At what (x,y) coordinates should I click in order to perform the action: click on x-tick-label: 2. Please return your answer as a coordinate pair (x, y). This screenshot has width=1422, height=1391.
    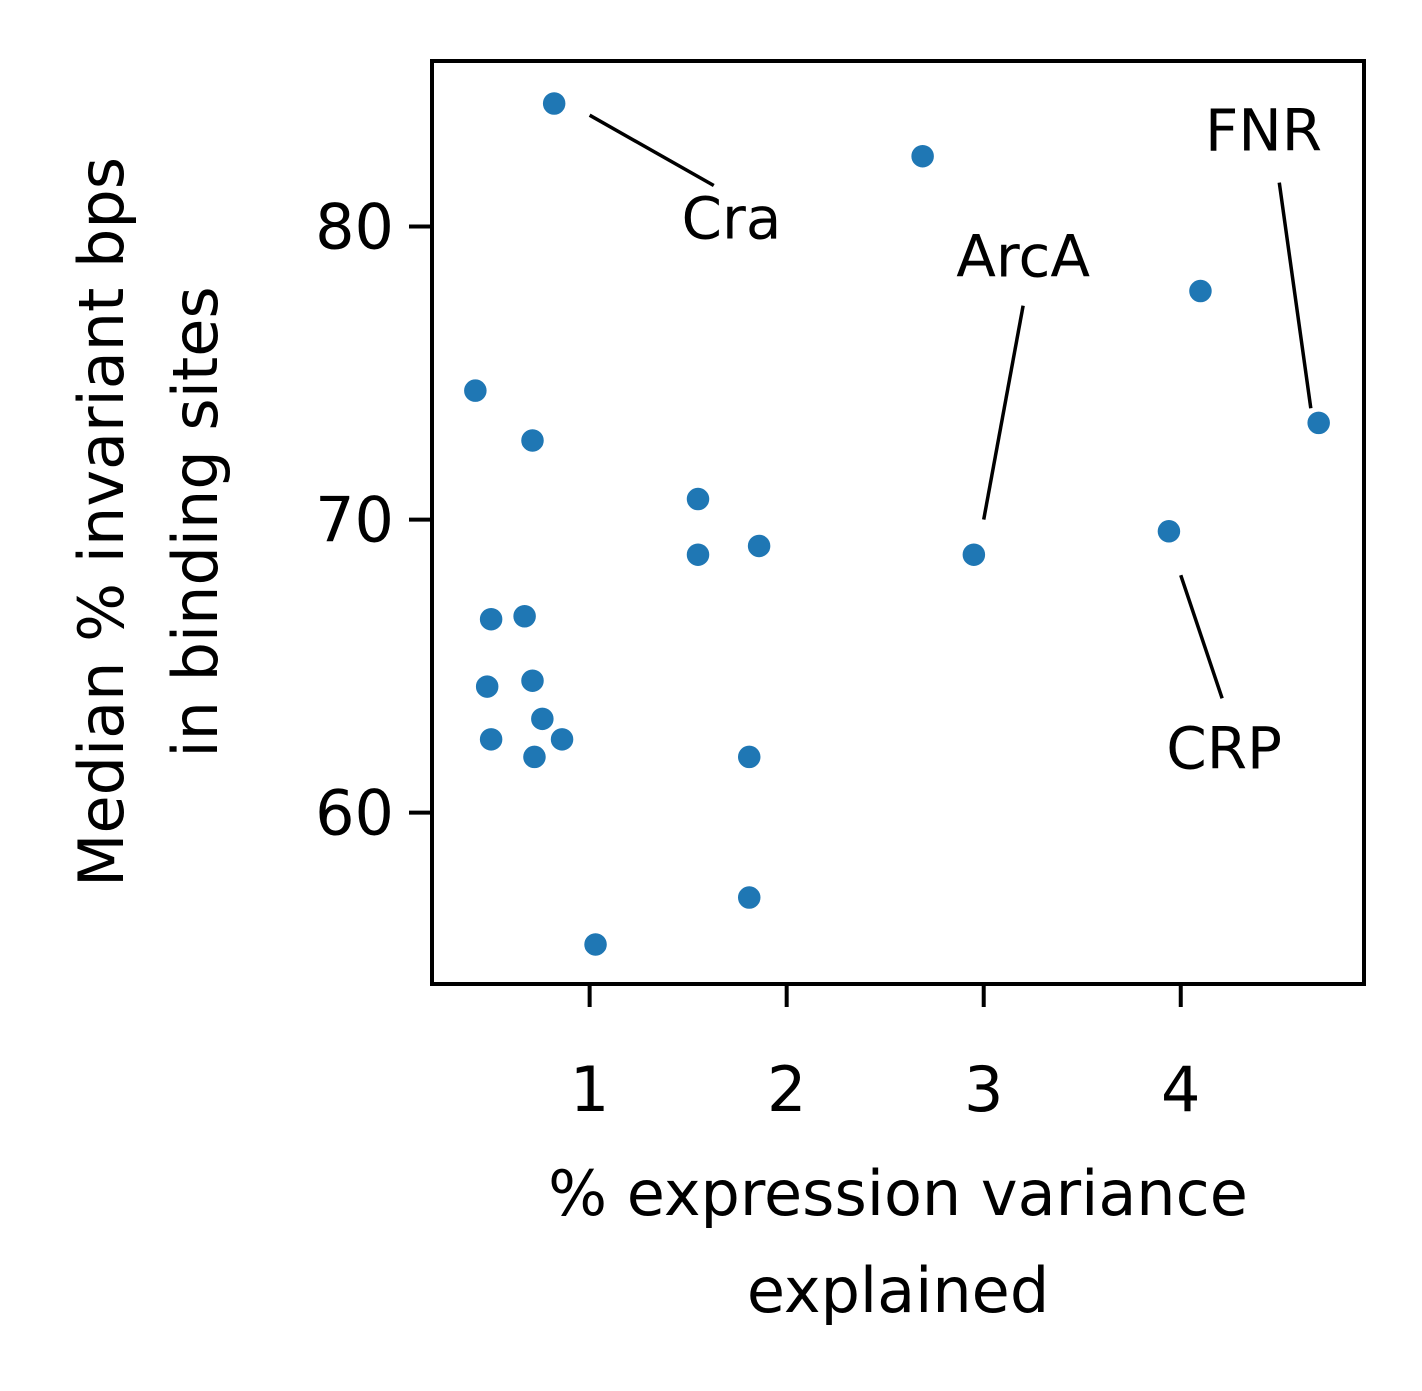
    Looking at the image, I should click on (786, 1089).